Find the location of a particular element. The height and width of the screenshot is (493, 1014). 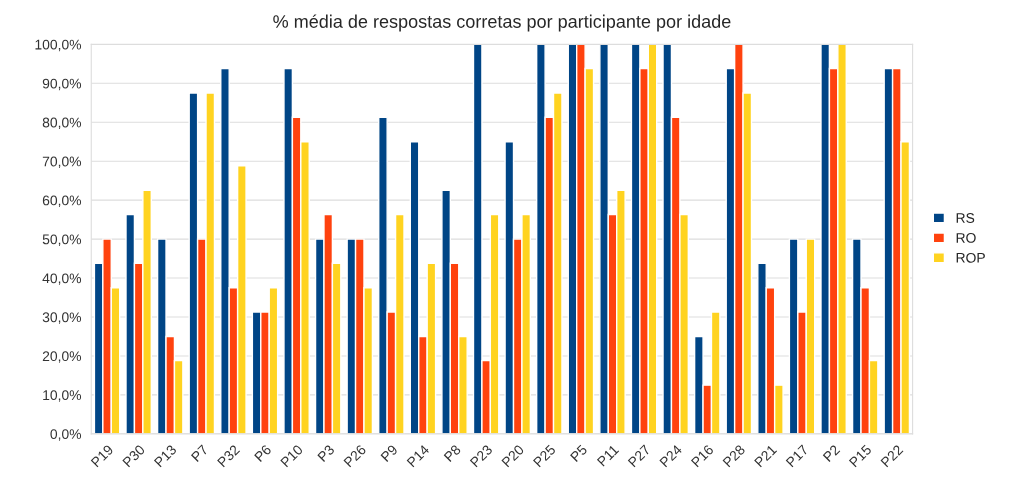

x-tick-label: P10 is located at coordinates (292, 456).